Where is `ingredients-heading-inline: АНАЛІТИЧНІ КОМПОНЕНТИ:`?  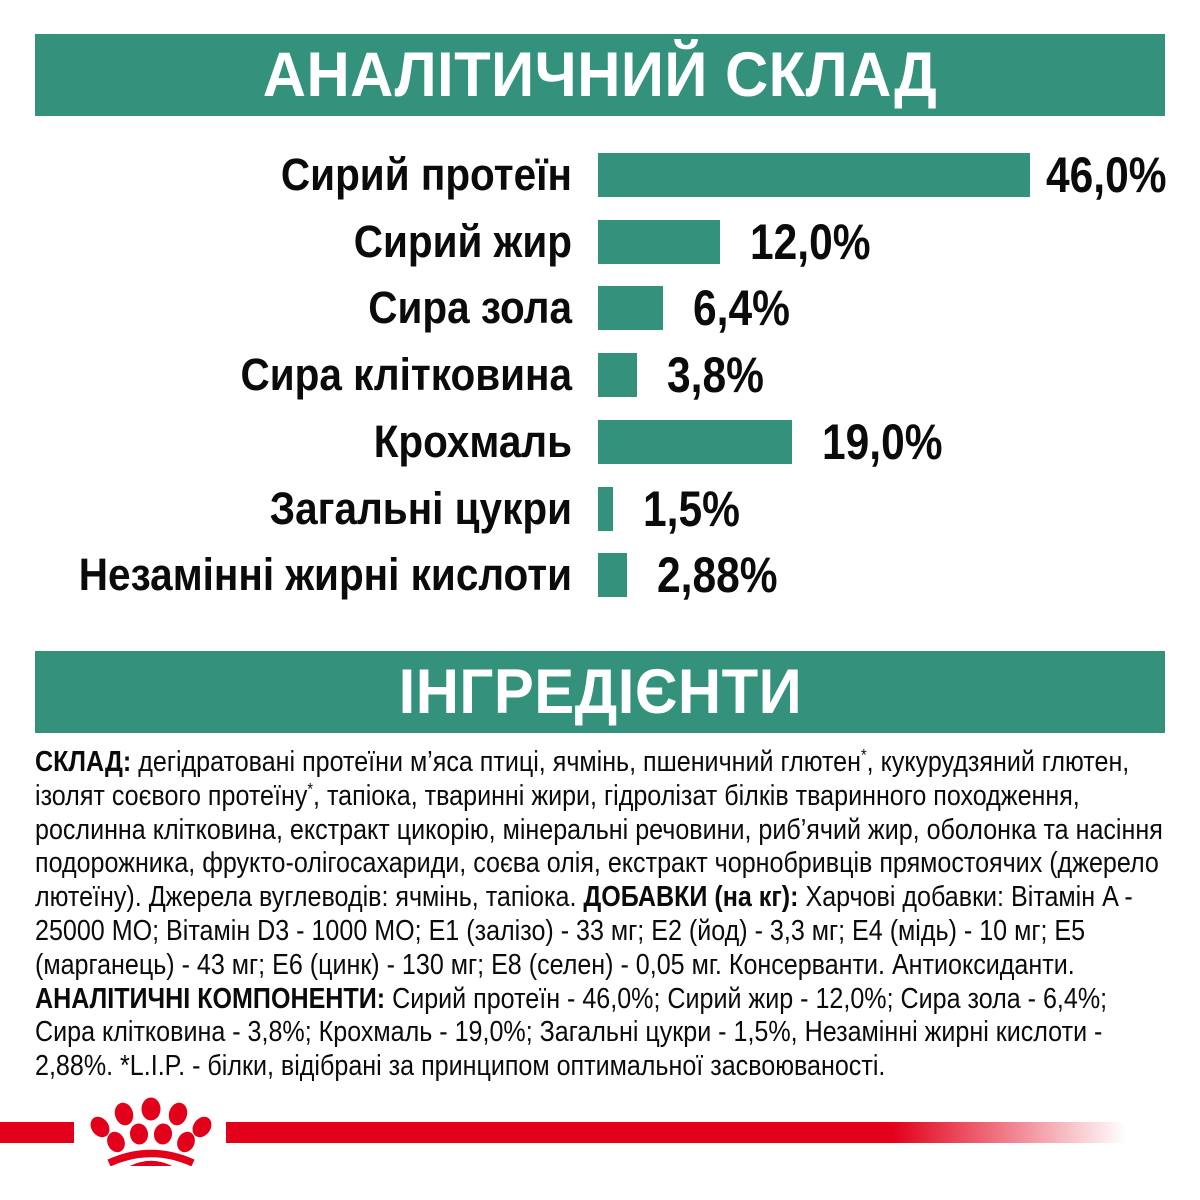 ingredients-heading-inline: АНАЛІТИЧНІ КОМПОНЕНТИ: is located at coordinates (214, 998).